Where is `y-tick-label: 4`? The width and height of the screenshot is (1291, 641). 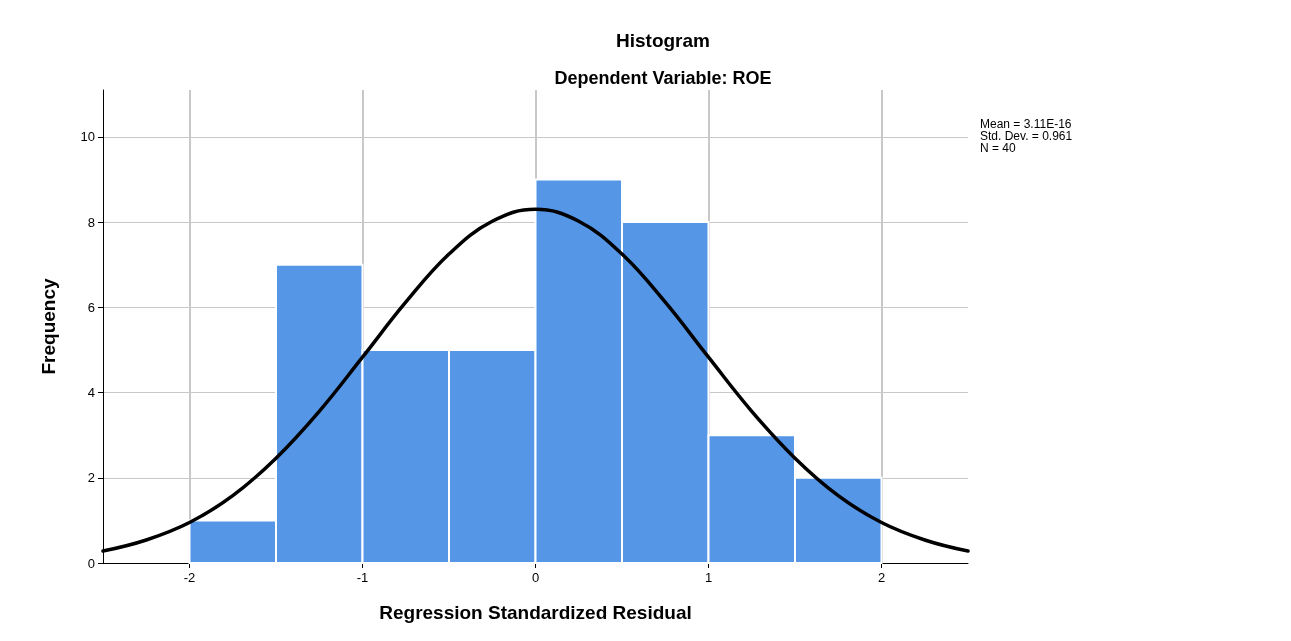
y-tick-label: 4 is located at coordinates (91, 393).